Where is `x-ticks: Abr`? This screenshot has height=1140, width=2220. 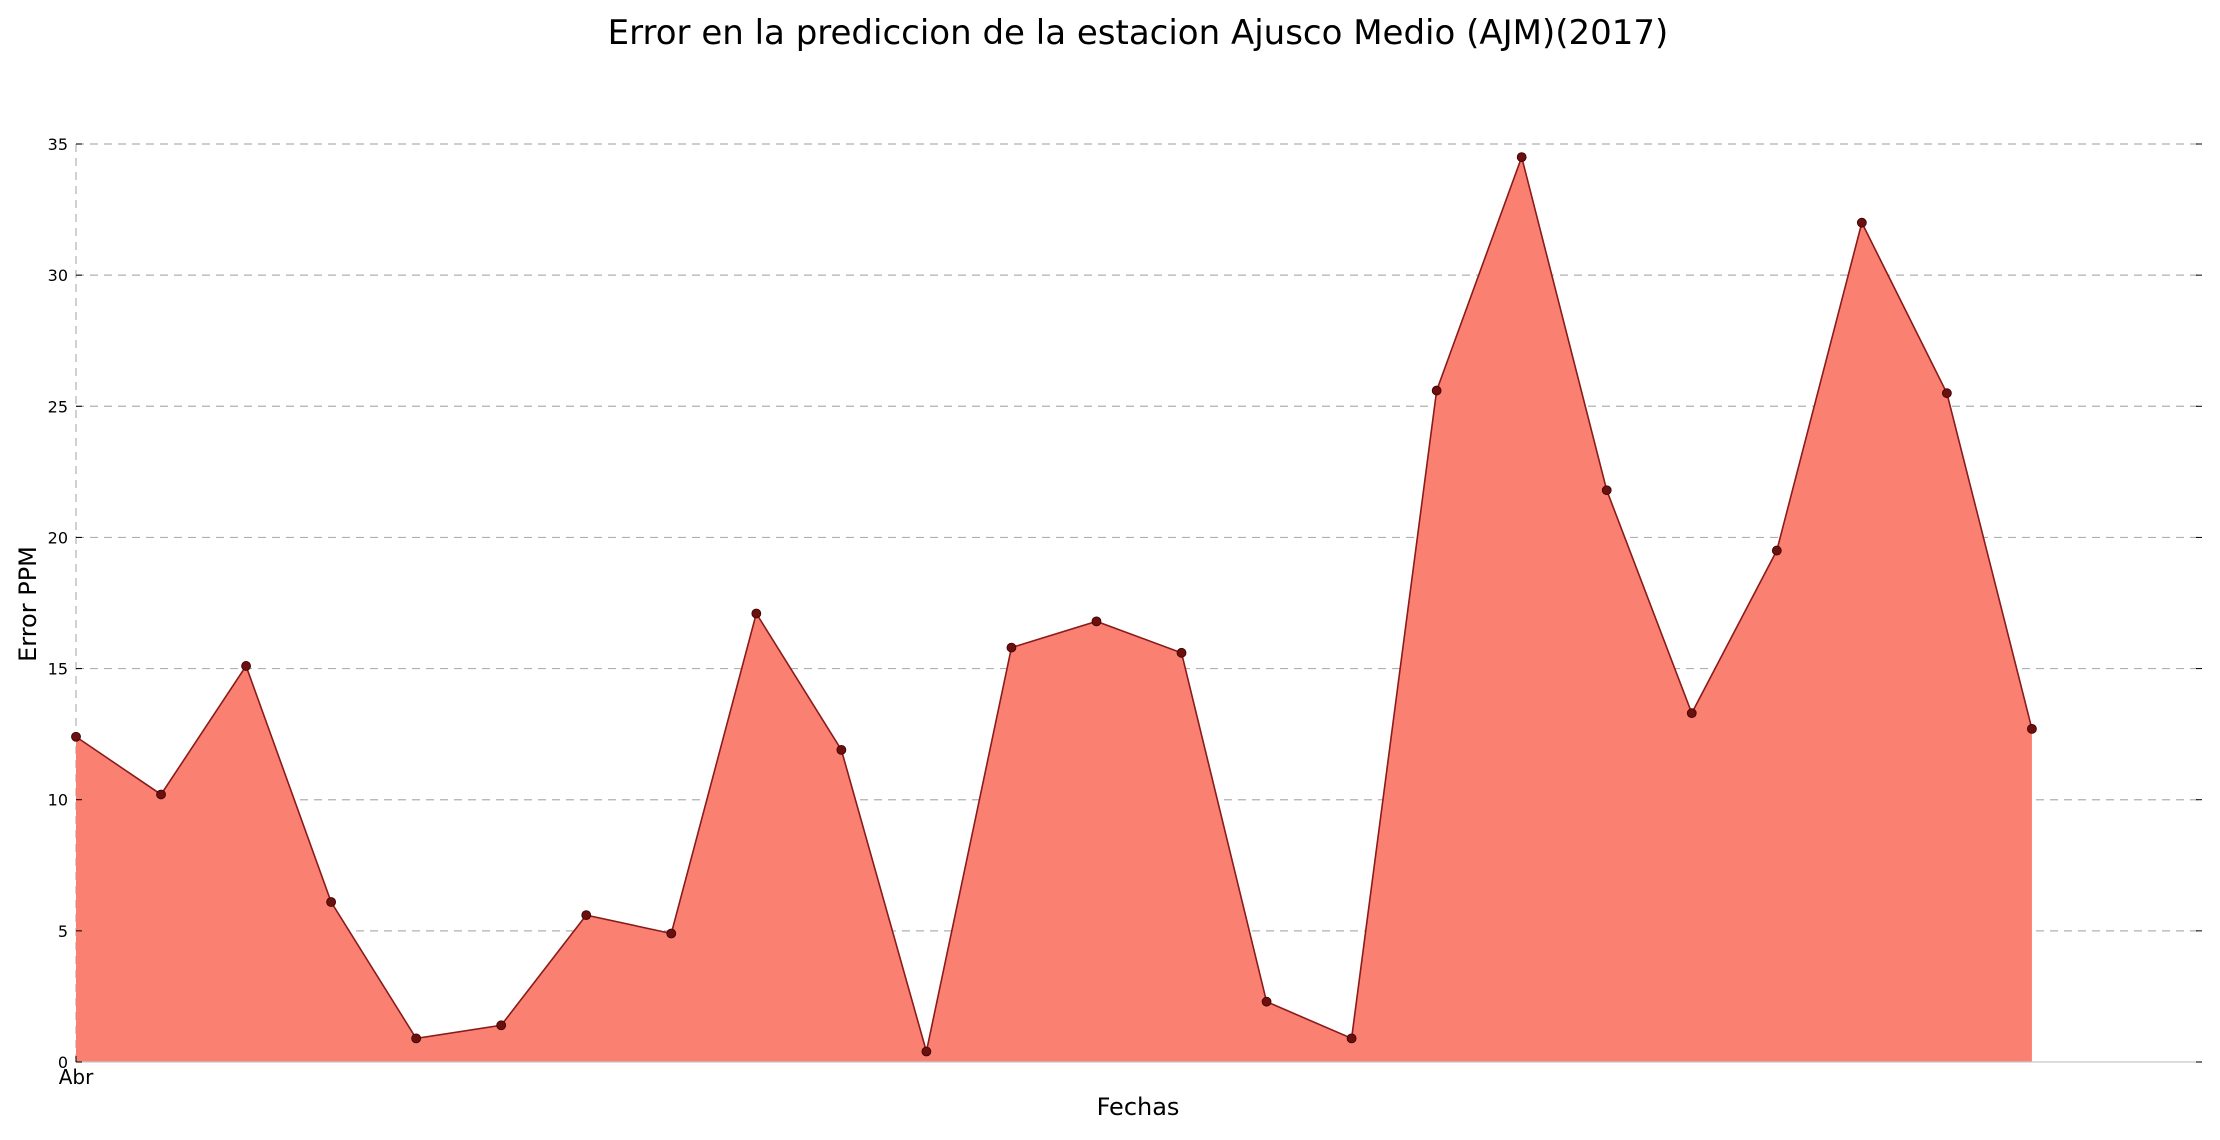 x-ticks: Abr is located at coordinates (76, 1072).